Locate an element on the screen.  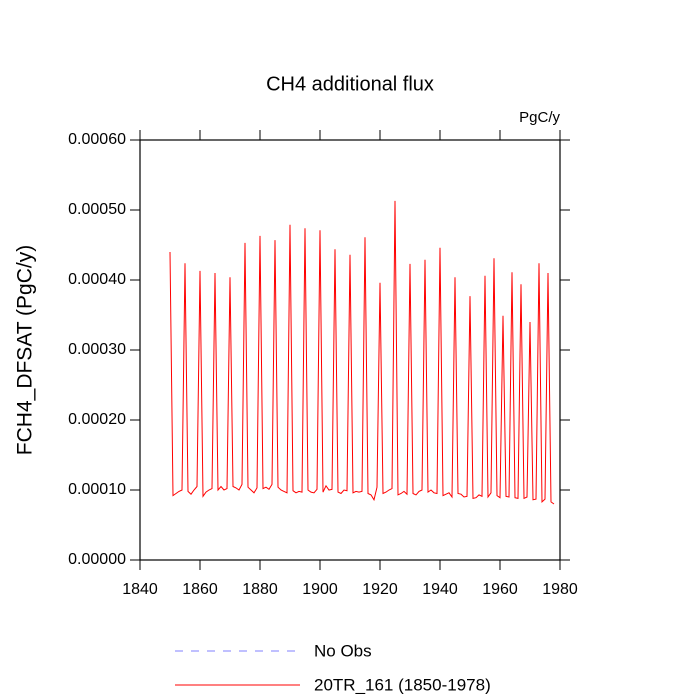
x-tick-label: 1900 is located at coordinates (320, 589).